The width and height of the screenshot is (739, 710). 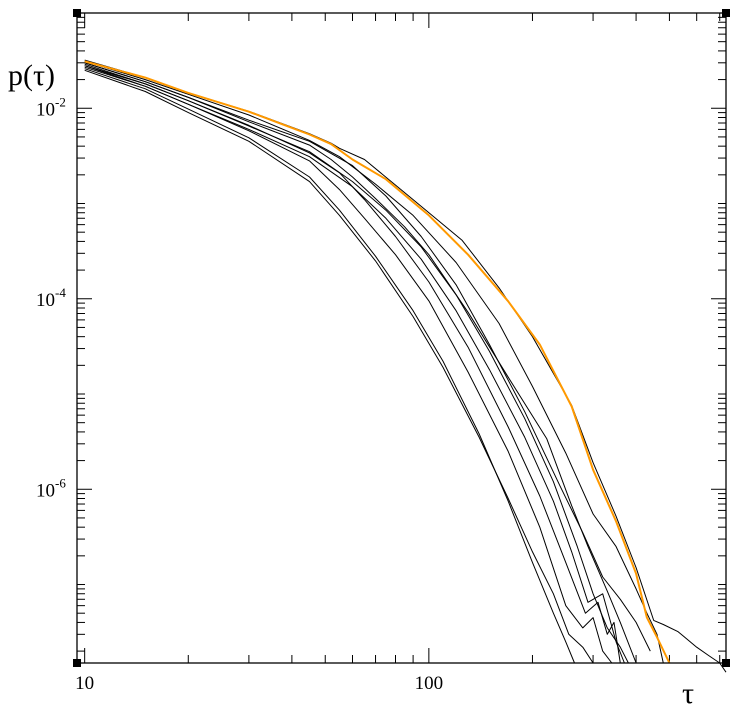 What do you see at coordinates (51, 298) in the screenshot?
I see `y-tick-label: 10⁻⁴` at bounding box center [51, 298].